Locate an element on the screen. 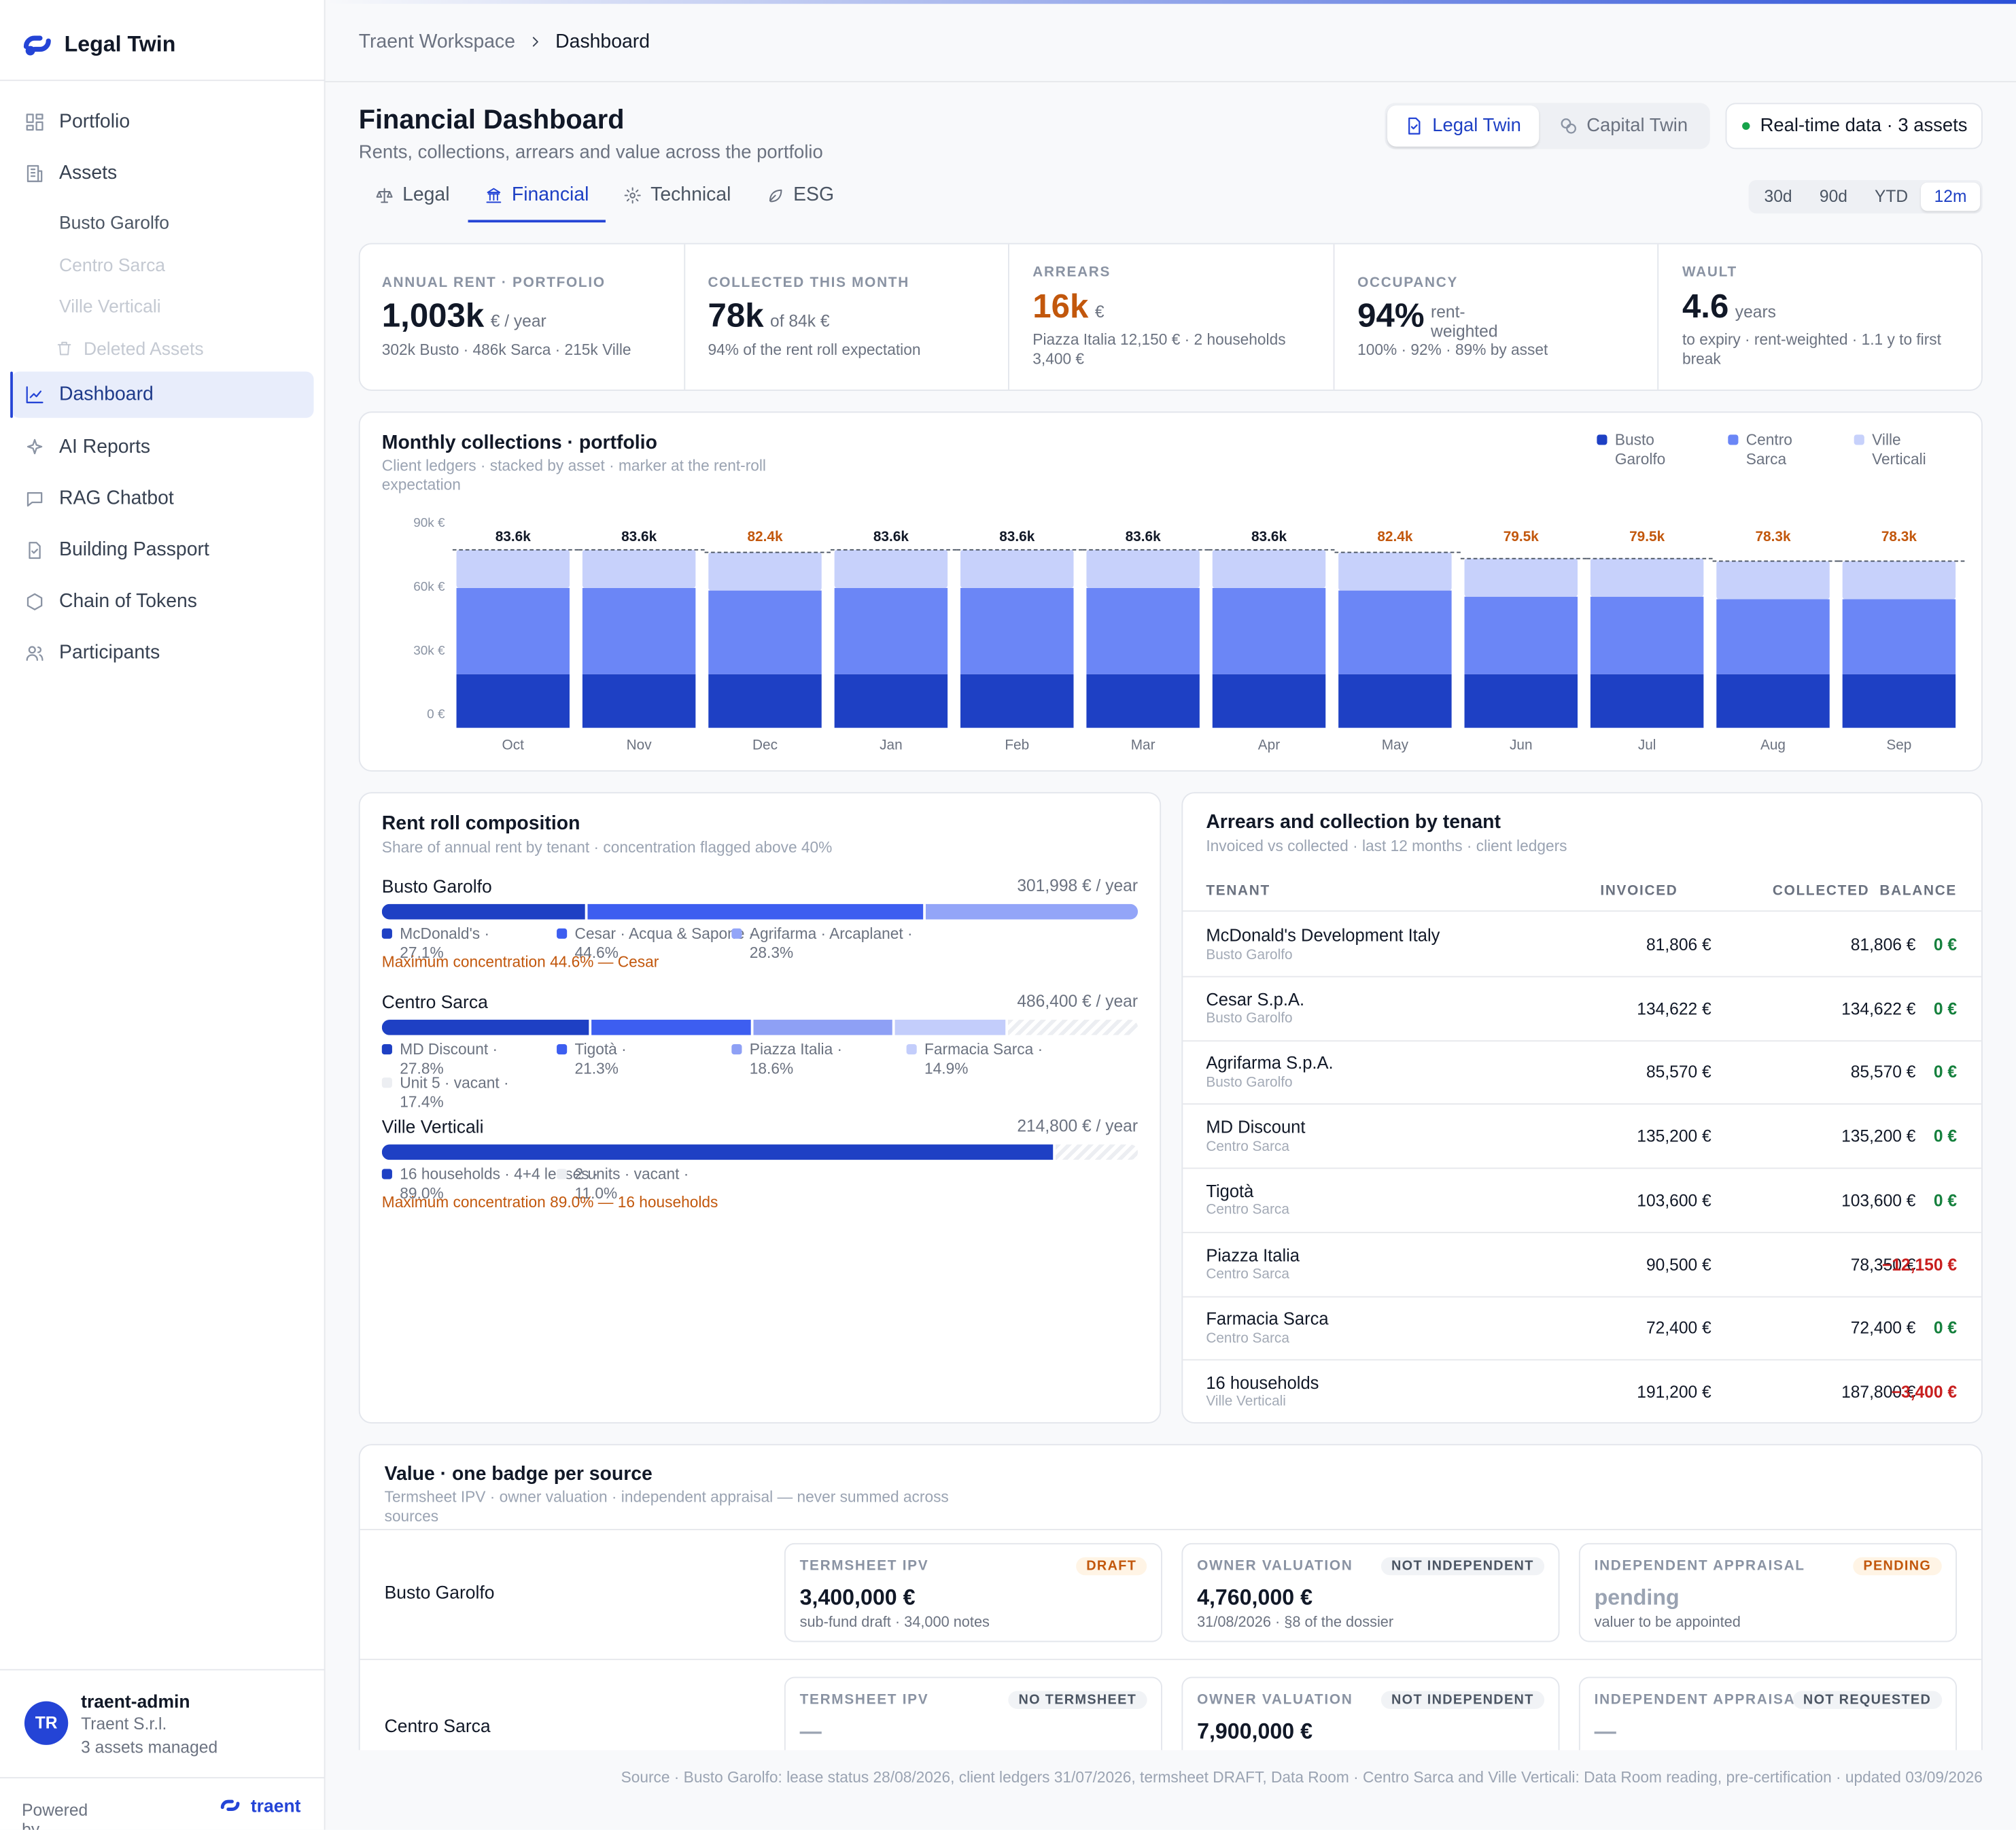 The image size is (2016, 1830). invoiced: 81,806 € is located at coordinates (1678, 944).